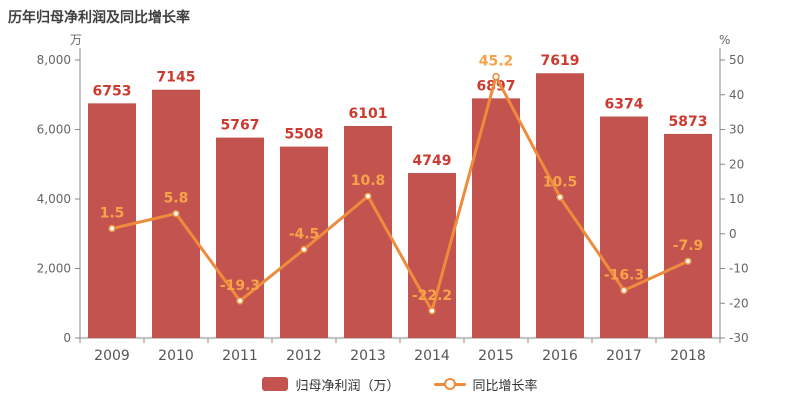 The width and height of the screenshot is (800, 400). What do you see at coordinates (560, 61) in the screenshot?
I see `bar-value-label: 7619` at bounding box center [560, 61].